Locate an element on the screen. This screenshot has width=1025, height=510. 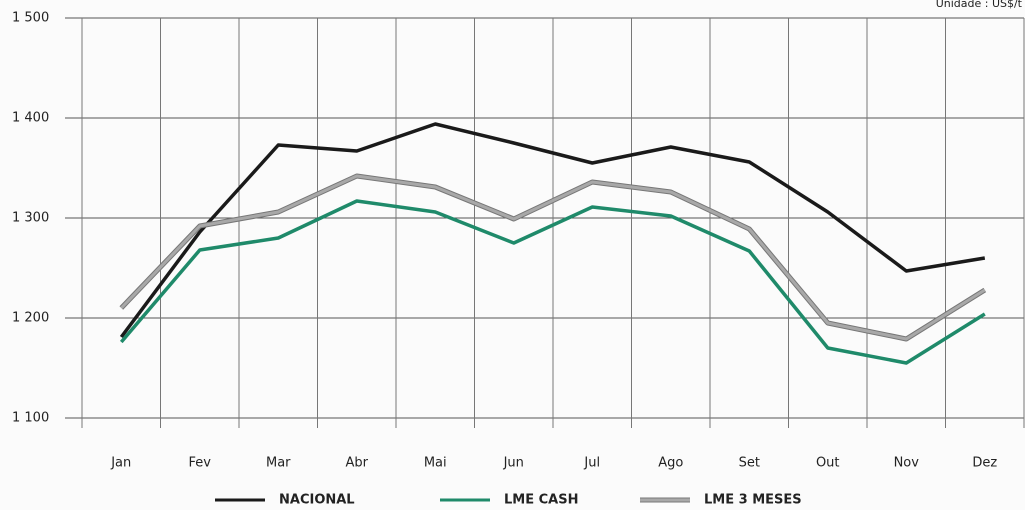
x-tick-label: Fev is located at coordinates (200, 463).